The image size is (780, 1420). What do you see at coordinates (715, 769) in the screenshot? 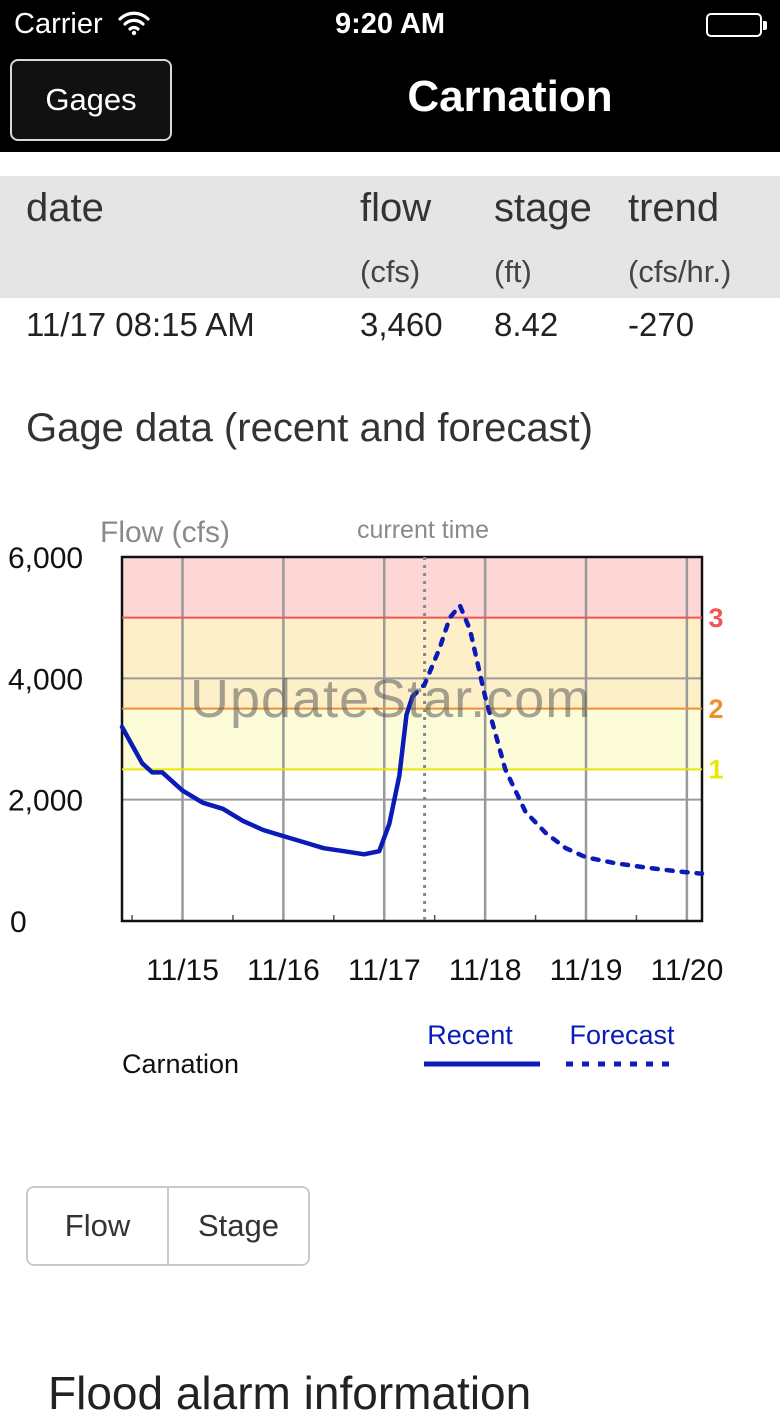
I see `flood-level-label-1: 1` at bounding box center [715, 769].